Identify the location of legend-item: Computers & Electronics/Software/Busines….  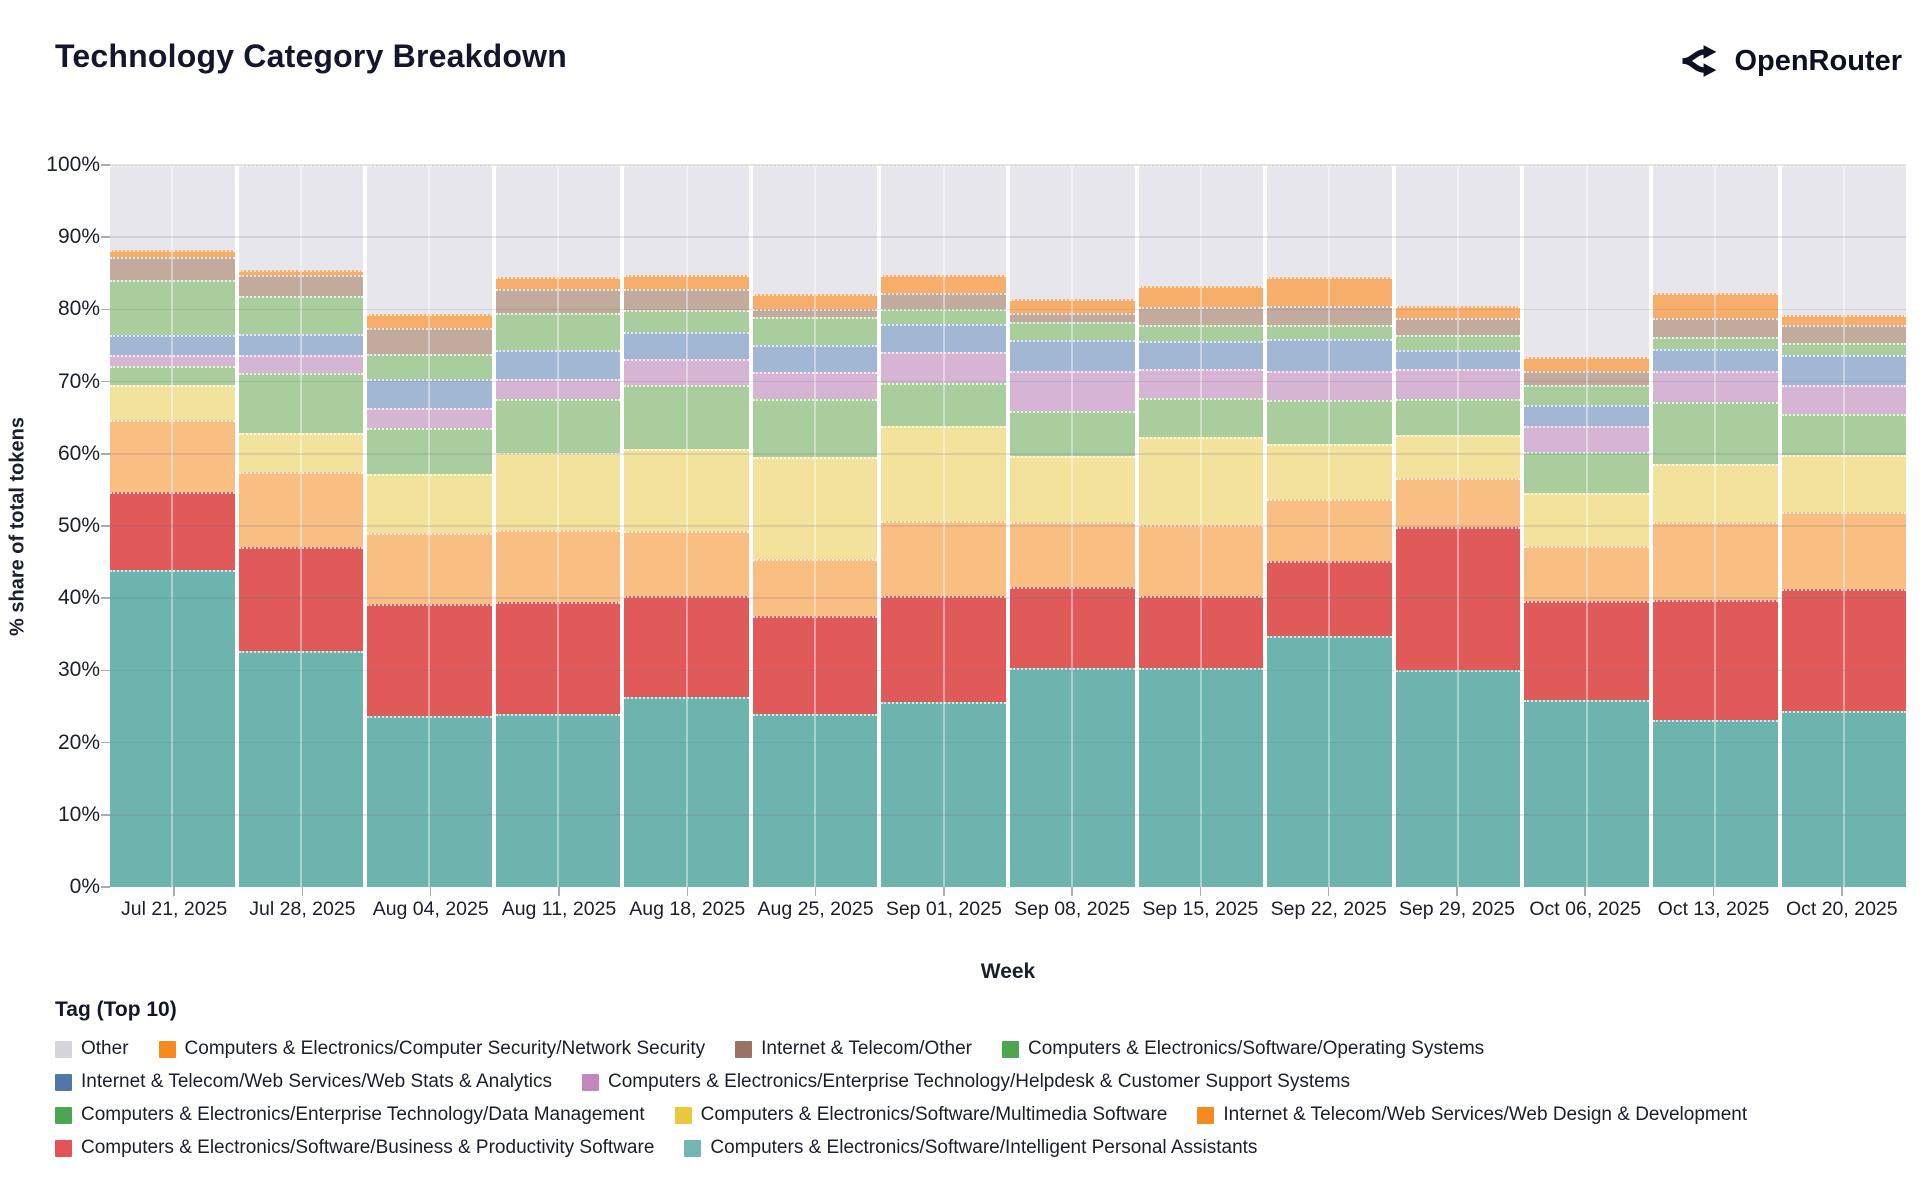
(354, 1148).